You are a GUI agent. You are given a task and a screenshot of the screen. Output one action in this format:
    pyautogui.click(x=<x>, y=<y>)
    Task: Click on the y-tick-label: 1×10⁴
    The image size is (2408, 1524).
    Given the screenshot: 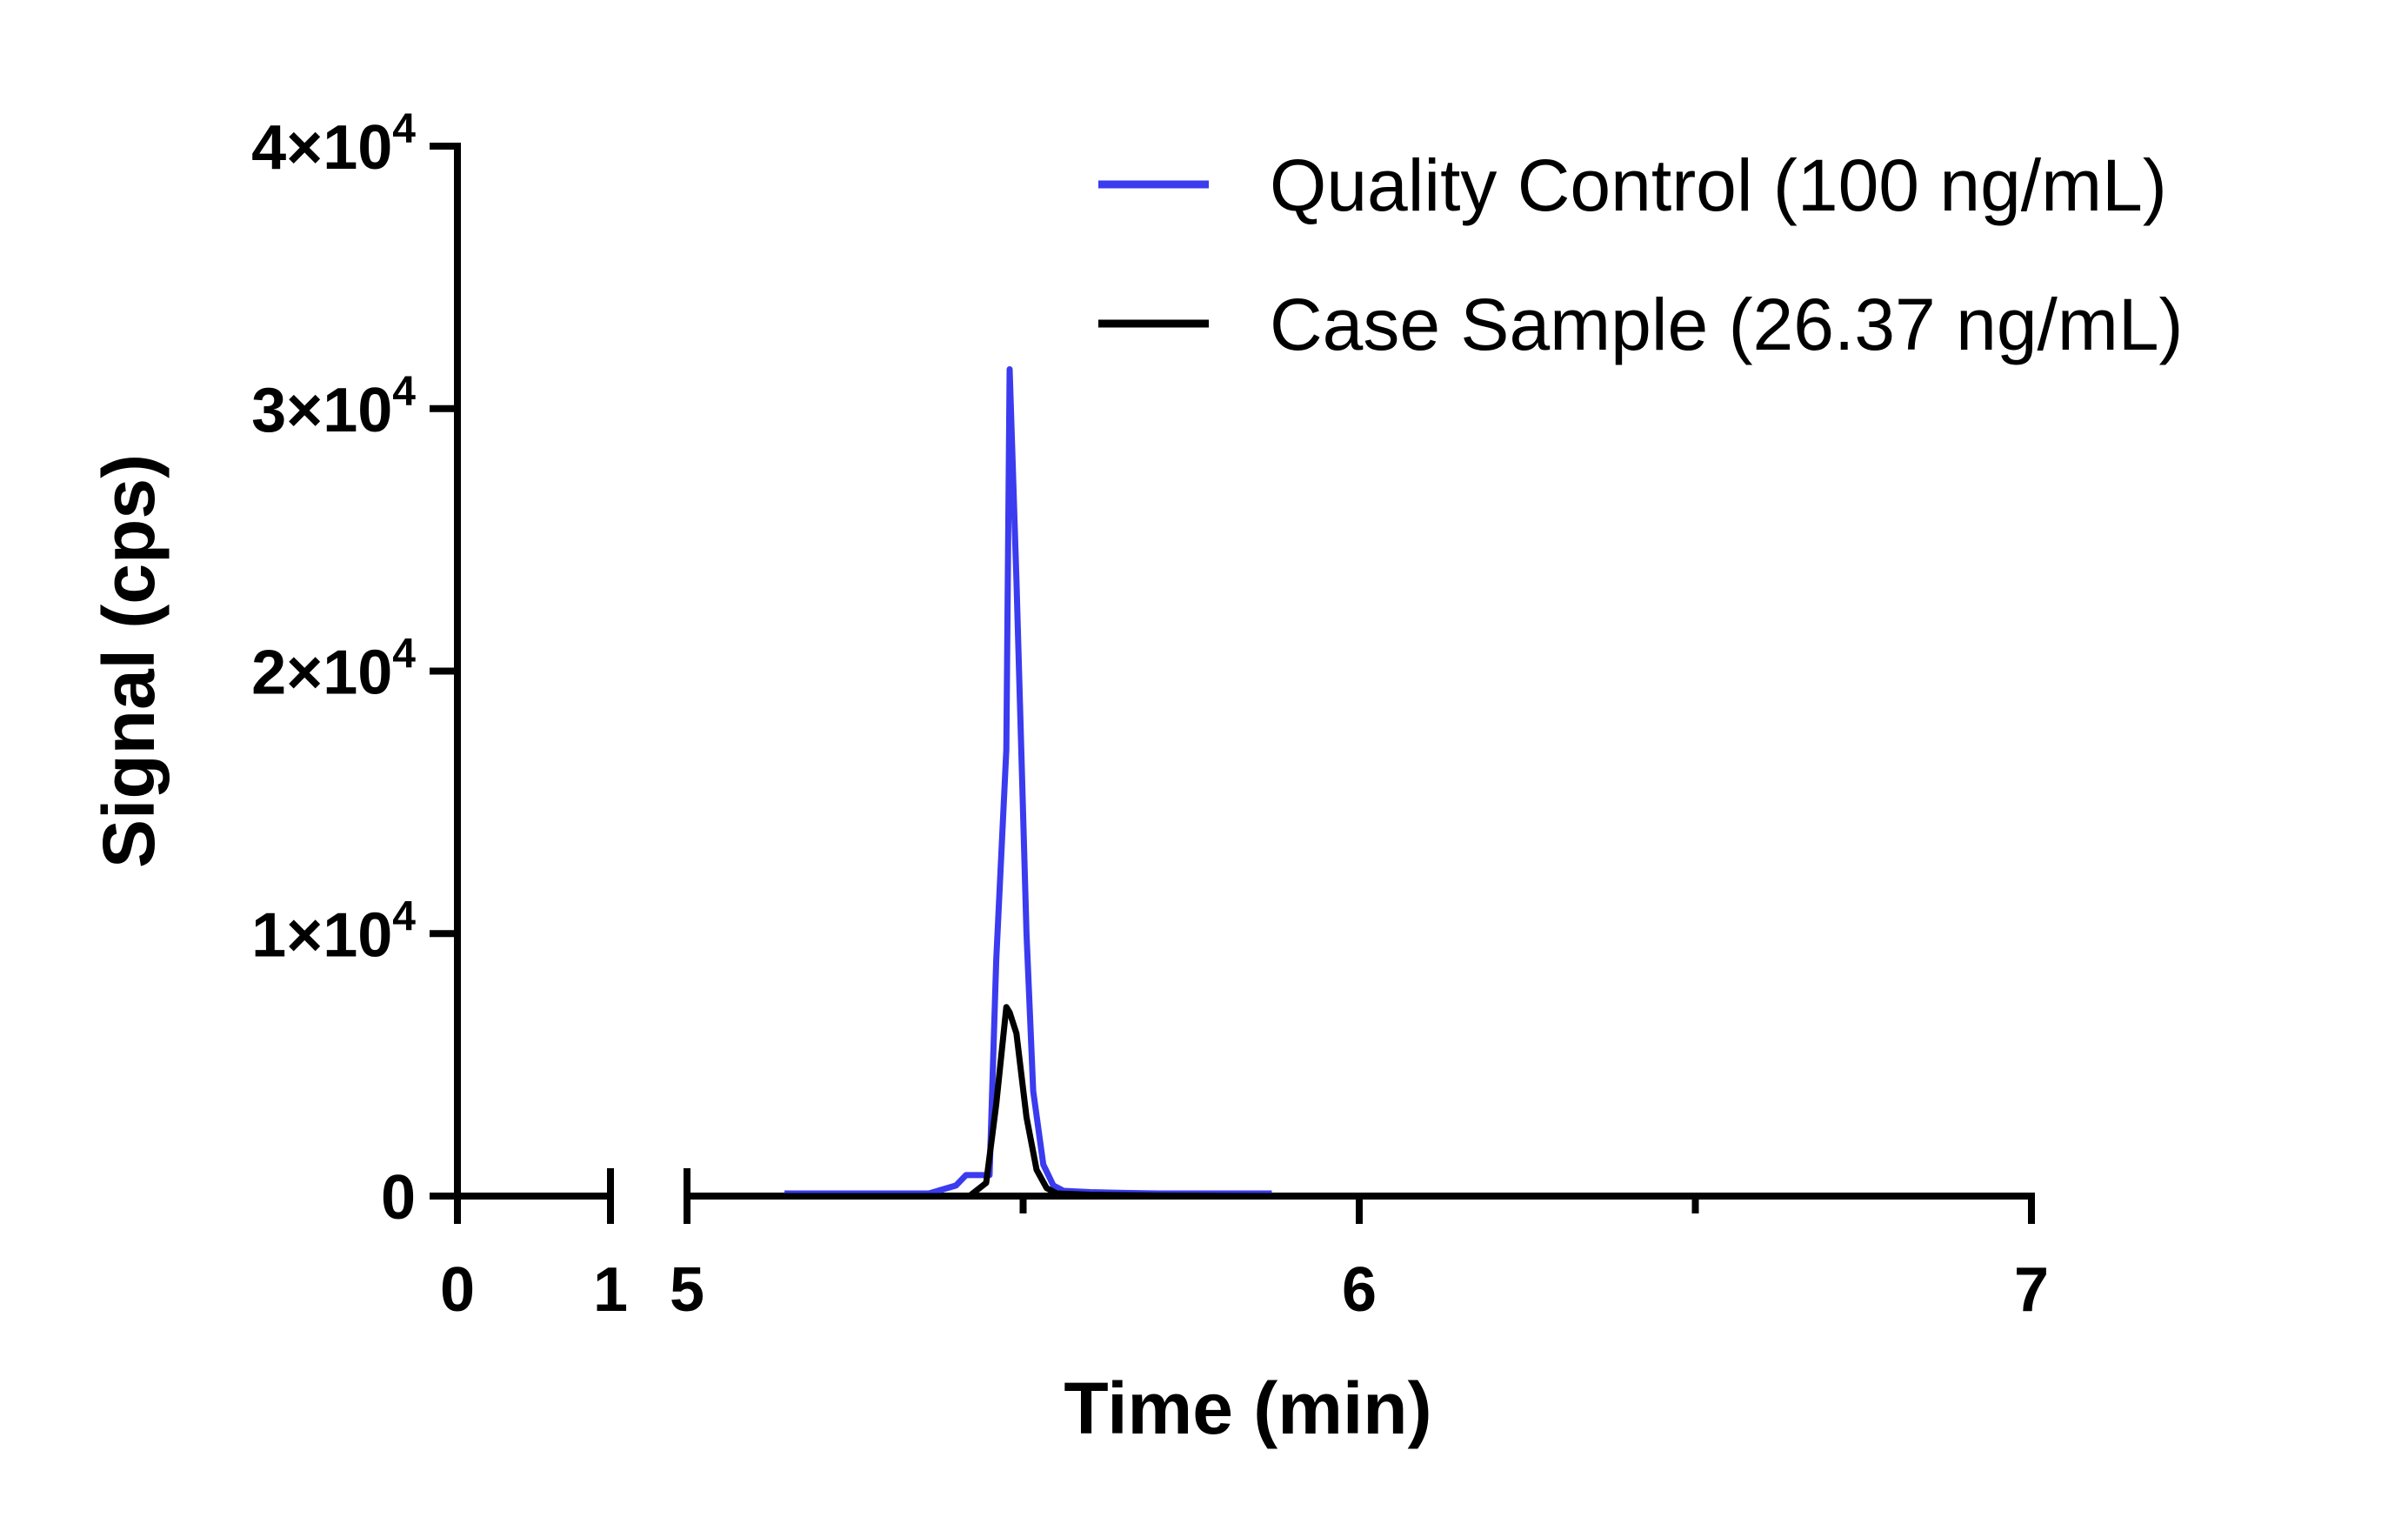 What is the action you would take?
    pyautogui.click(x=334, y=932)
    